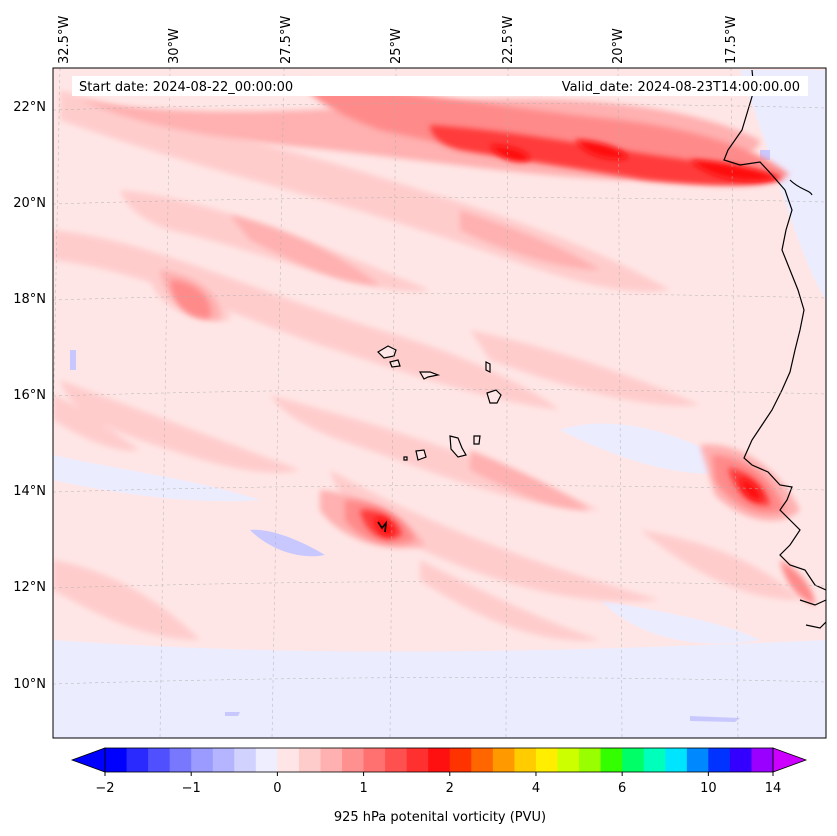 This screenshot has height=836, width=837. What do you see at coordinates (488, 367) in the screenshot?
I see `island-sal` at bounding box center [488, 367].